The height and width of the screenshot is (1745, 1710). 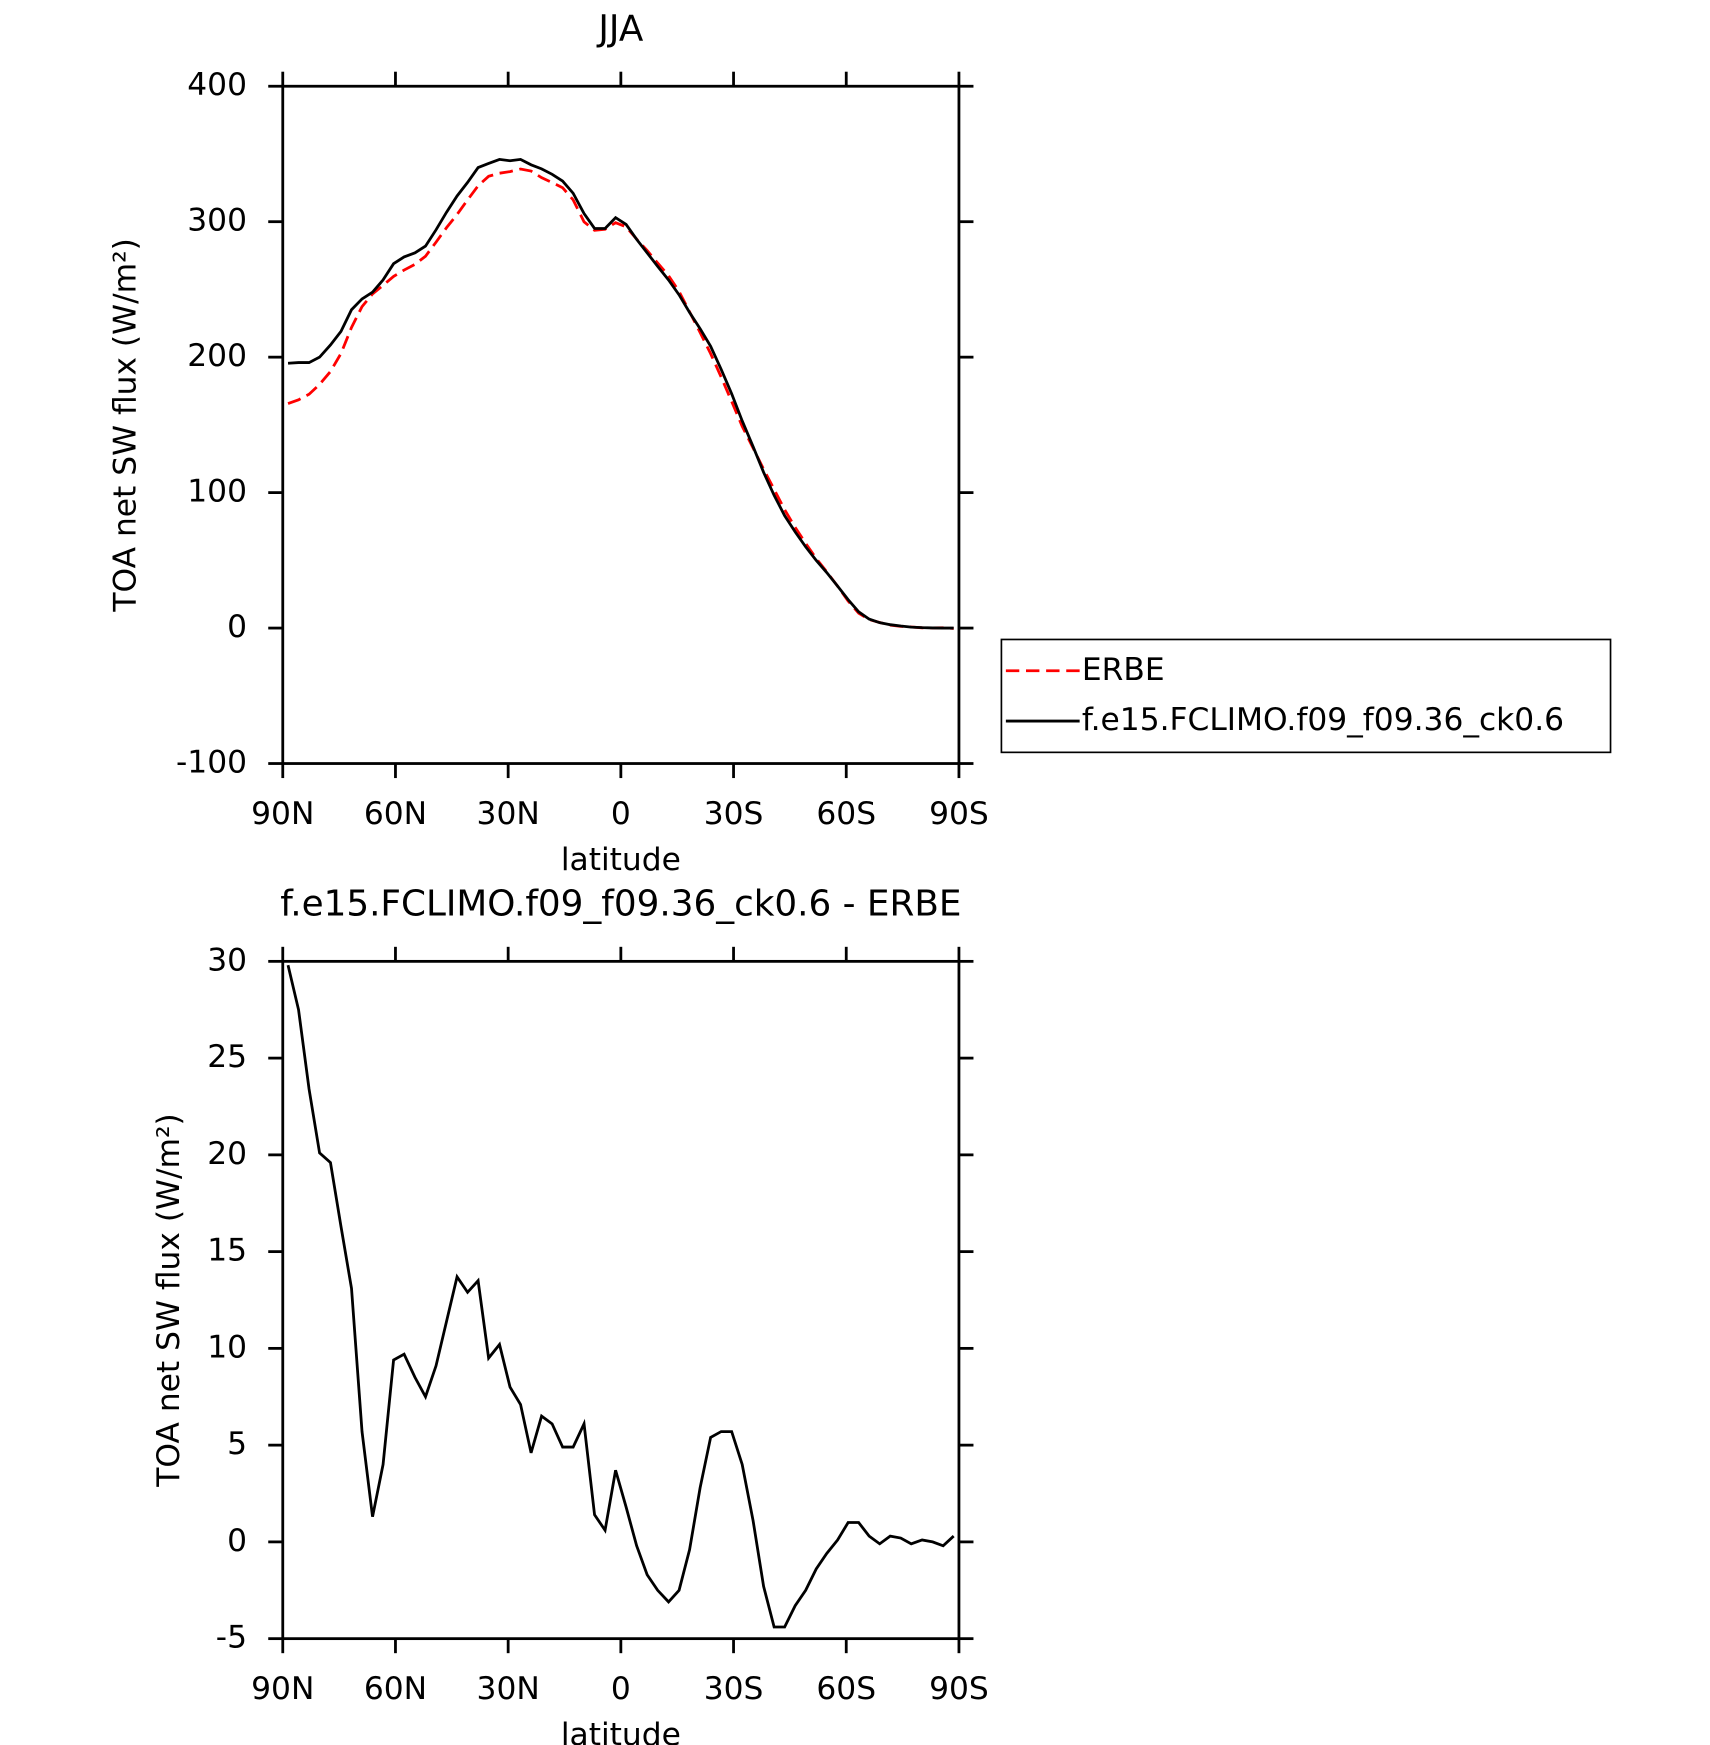 What do you see at coordinates (1306, 696) in the screenshot?
I see `legend-box` at bounding box center [1306, 696].